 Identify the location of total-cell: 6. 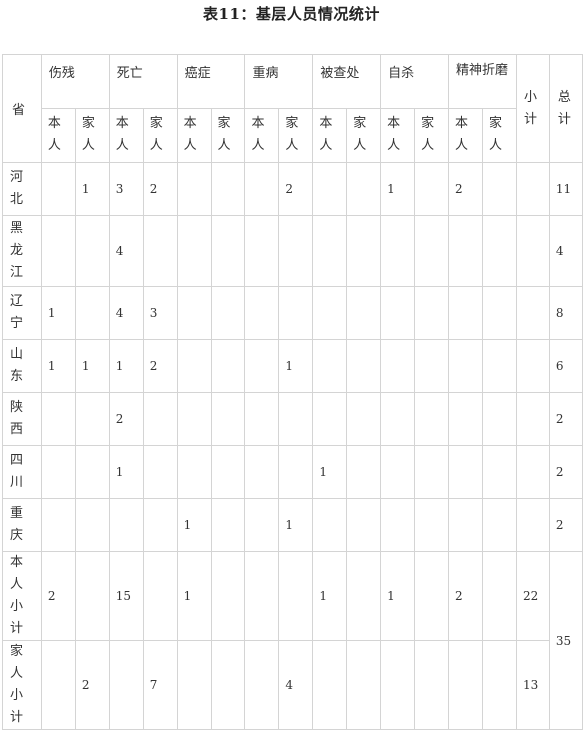
(565, 366).